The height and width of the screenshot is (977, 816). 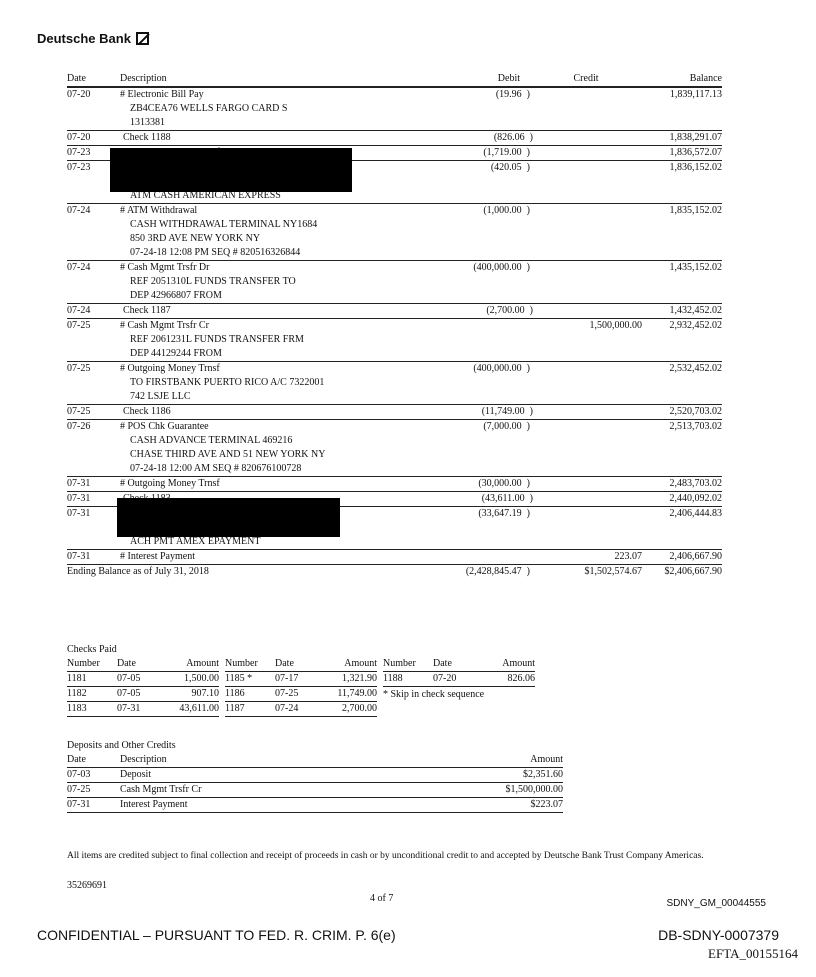 I want to click on transaction-date: 07-24, so click(x=79, y=267).